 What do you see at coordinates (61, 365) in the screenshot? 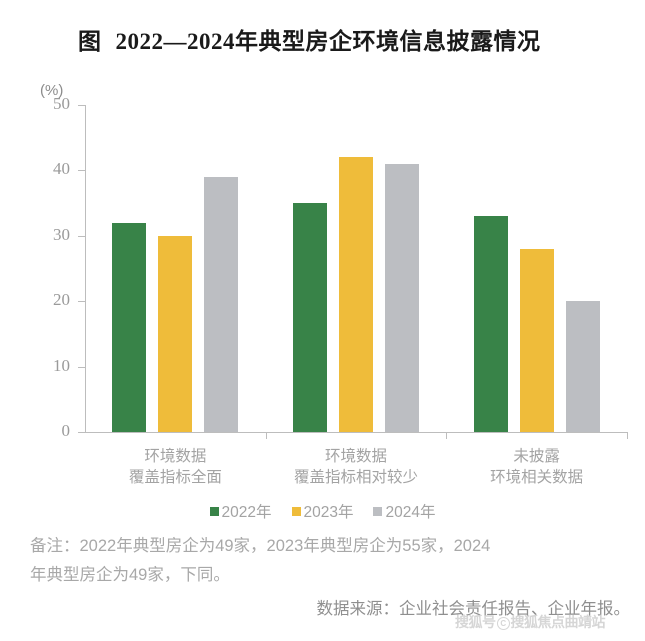
I see `y-axis-tick-label: 10` at bounding box center [61, 365].